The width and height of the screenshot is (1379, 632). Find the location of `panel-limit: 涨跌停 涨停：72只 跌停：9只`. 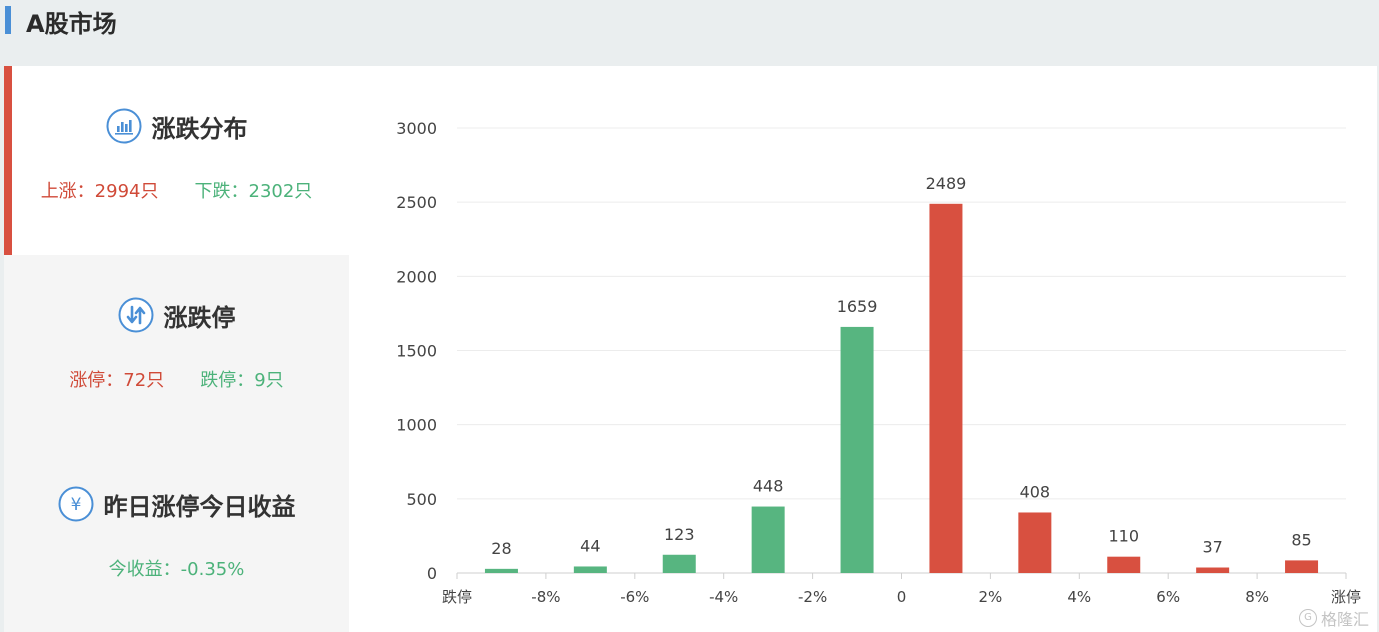

panel-limit: 涨跌停 涨停：72只 跌停：9只 is located at coordinates (176, 349).